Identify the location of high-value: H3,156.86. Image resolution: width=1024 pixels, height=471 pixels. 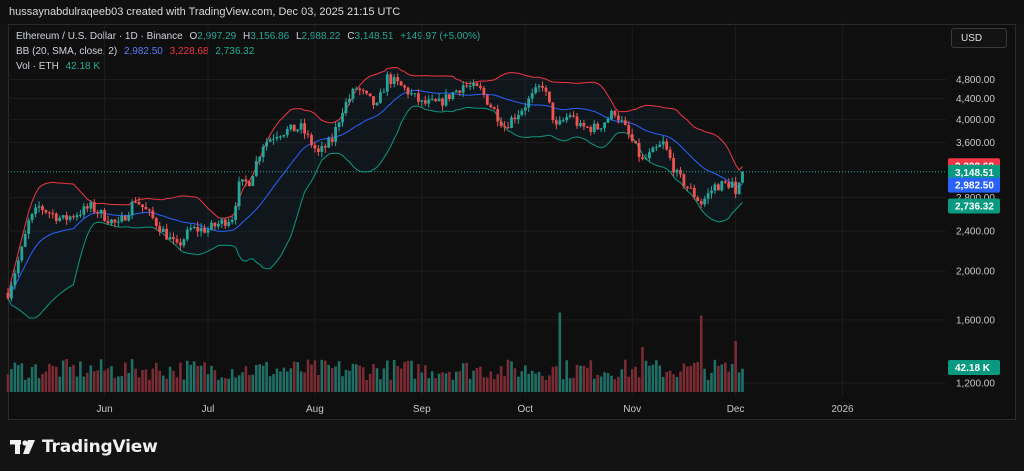
(266, 36).